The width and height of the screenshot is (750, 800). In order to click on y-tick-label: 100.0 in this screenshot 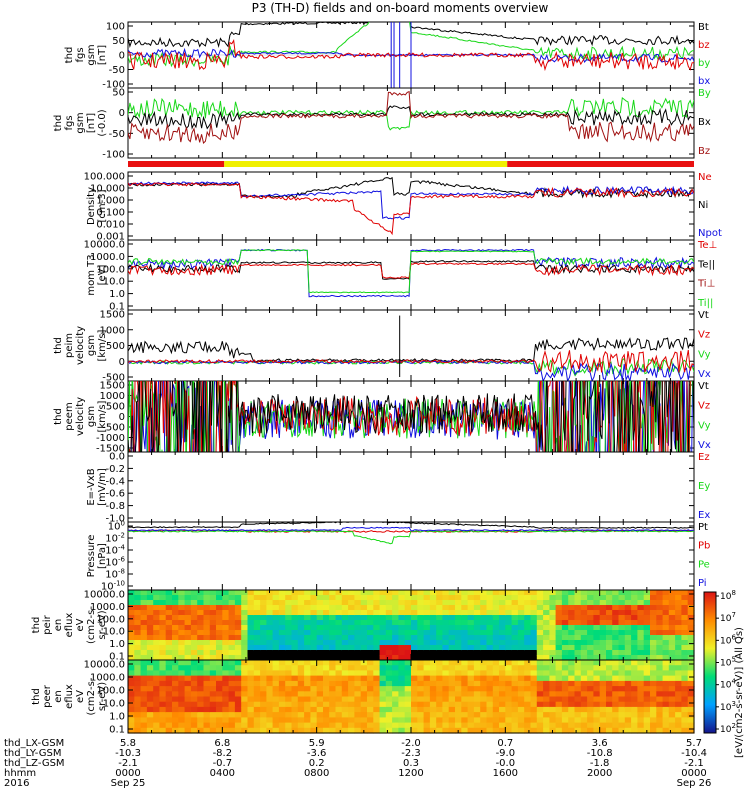, I will do `click(110, 269)`.